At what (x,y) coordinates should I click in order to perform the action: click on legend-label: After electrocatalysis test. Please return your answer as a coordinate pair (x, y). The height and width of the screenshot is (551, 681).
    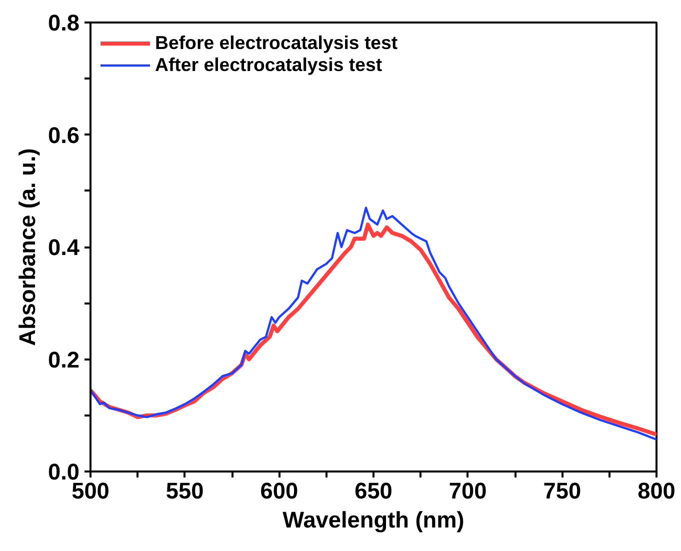
    Looking at the image, I should click on (268, 65).